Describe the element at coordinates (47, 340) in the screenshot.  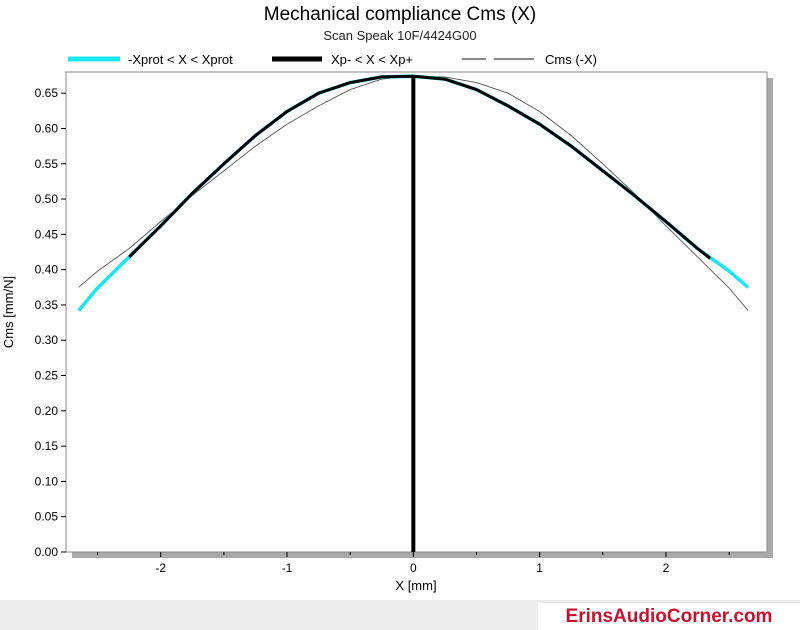
I see `y-tick-label: 0.30` at that location.